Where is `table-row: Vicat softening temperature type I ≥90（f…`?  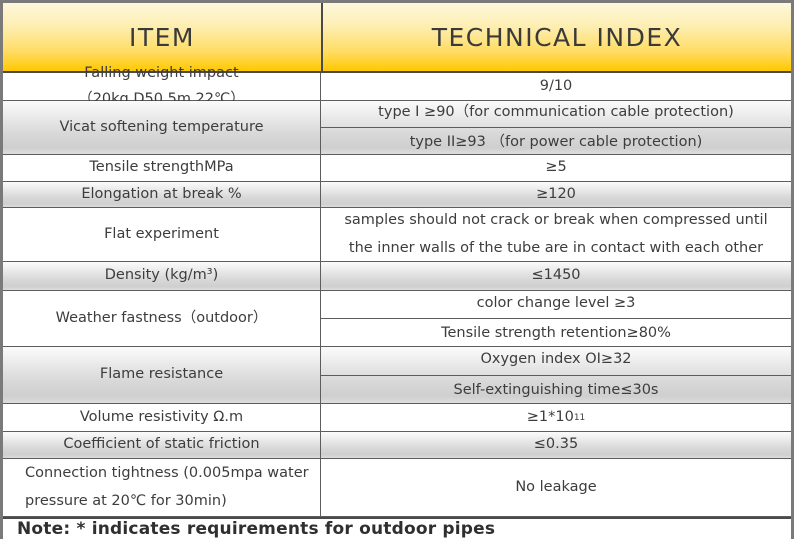 table-row: Vicat softening temperature type I ≥90（f… is located at coordinates (397, 128).